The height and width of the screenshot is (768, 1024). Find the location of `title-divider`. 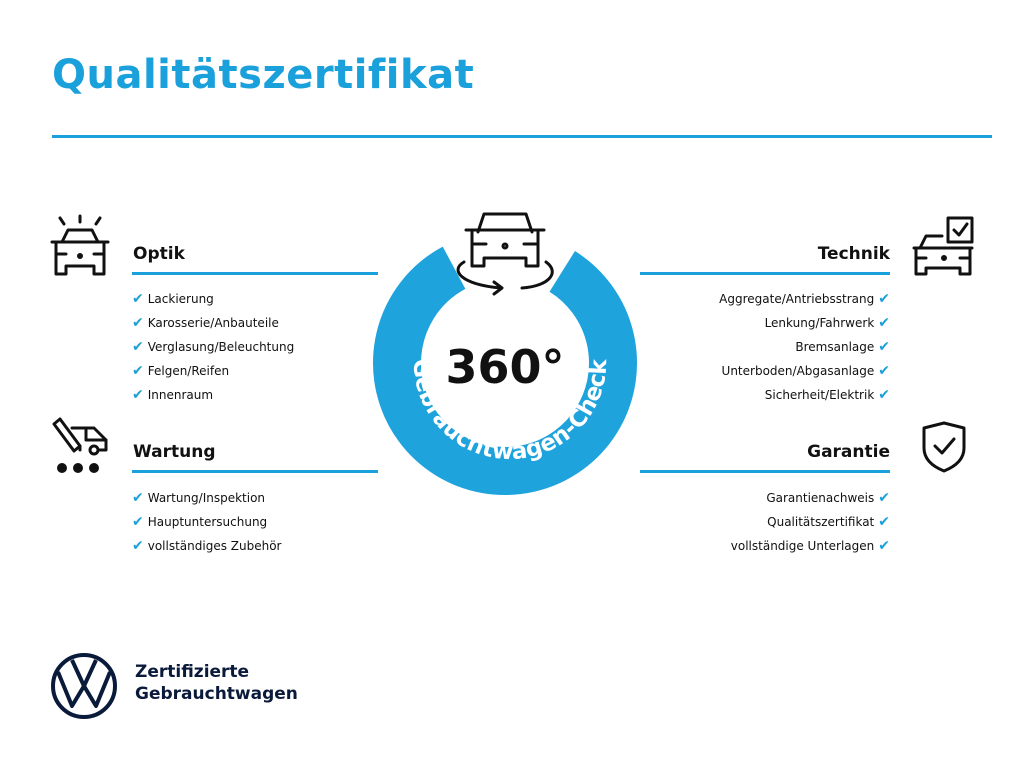

title-divider is located at coordinates (522, 136).